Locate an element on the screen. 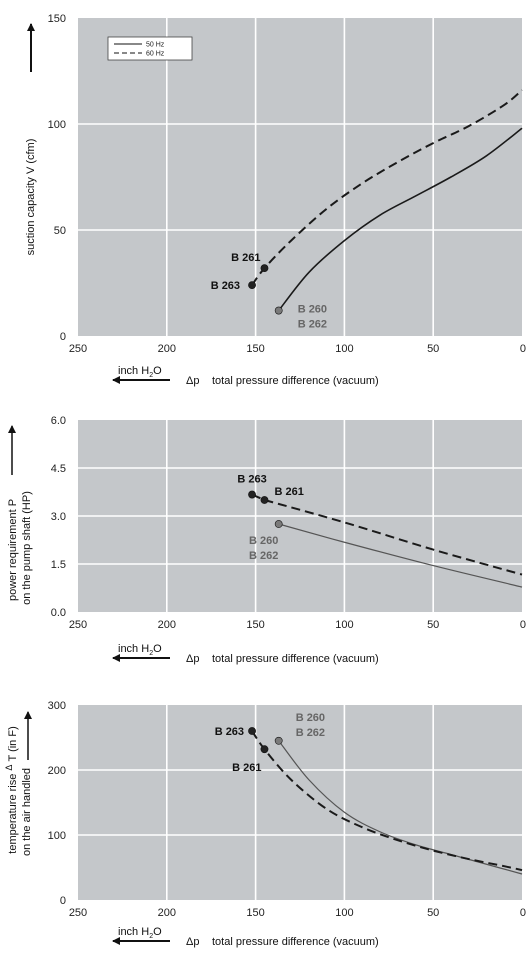 The width and height of the screenshot is (530, 963). y-axis-title: power requirement P is located at coordinates (13, 550).